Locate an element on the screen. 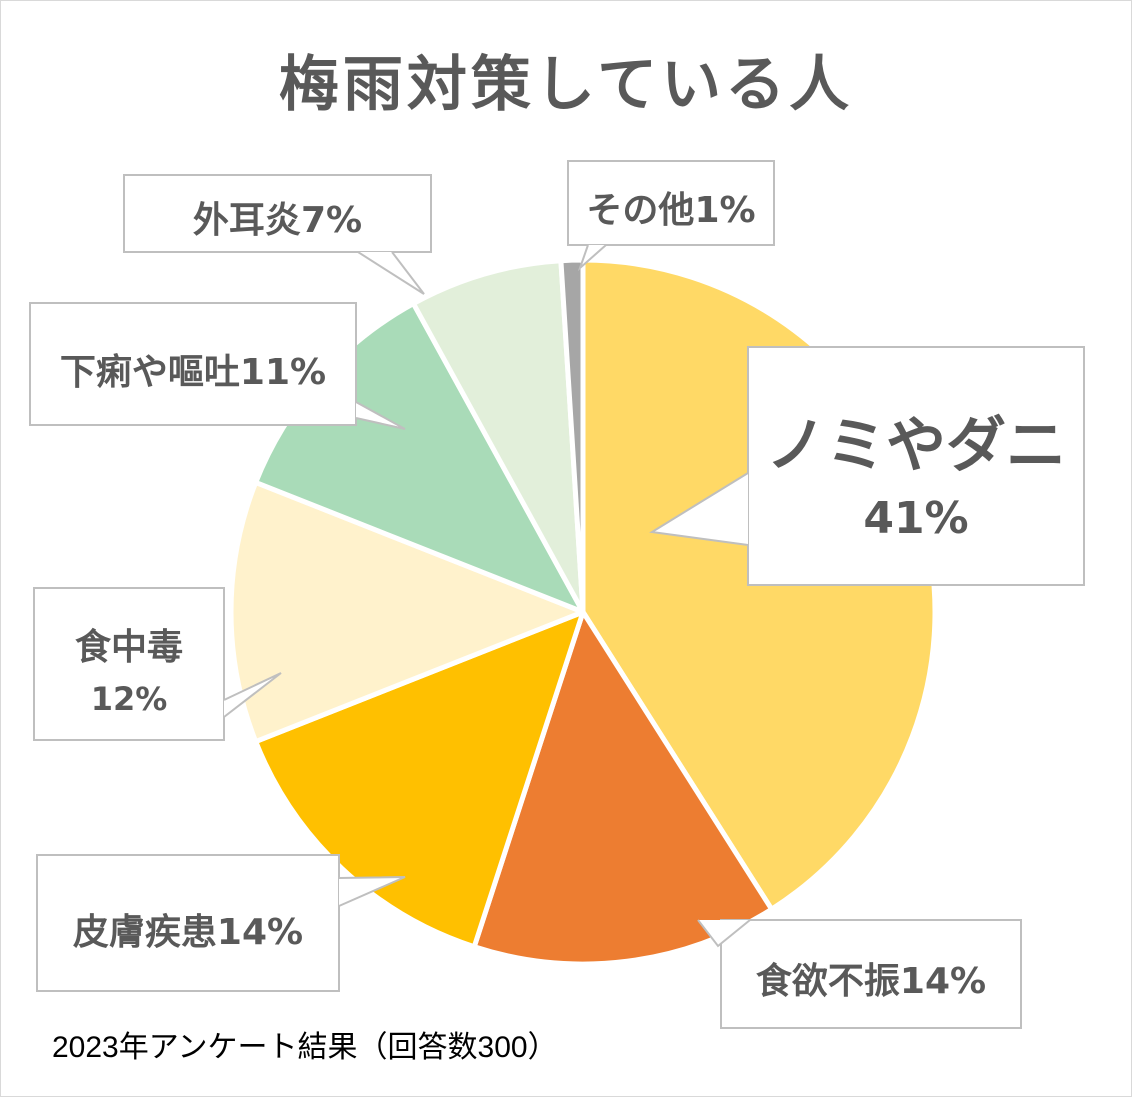 This screenshot has height=1097, width=1132. slice-value-label: 7% is located at coordinates (331, 220).